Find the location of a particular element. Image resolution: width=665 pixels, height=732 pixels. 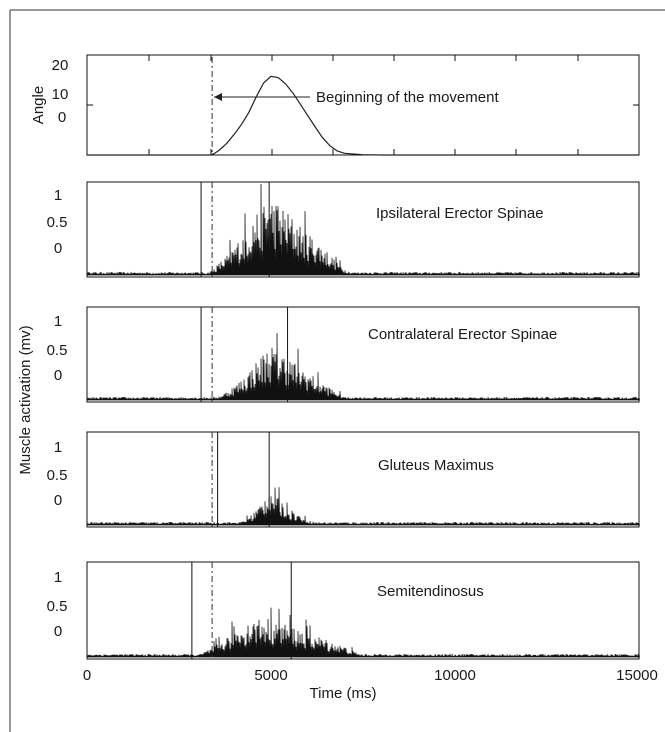

panel-contralateral-erector-spinae: Contralateral Erector Spinae 1 0.5 0 is located at coordinates (343, 354).